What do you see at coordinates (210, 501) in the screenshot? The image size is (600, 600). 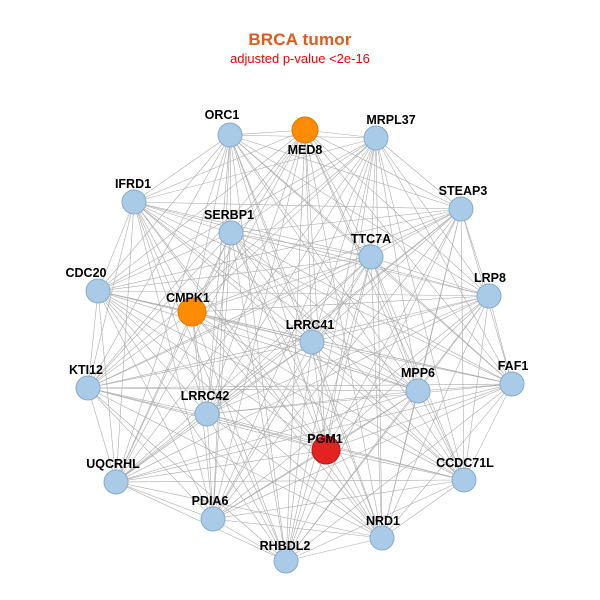 I see `node-label-PDIA6: PDIA6` at bounding box center [210, 501].